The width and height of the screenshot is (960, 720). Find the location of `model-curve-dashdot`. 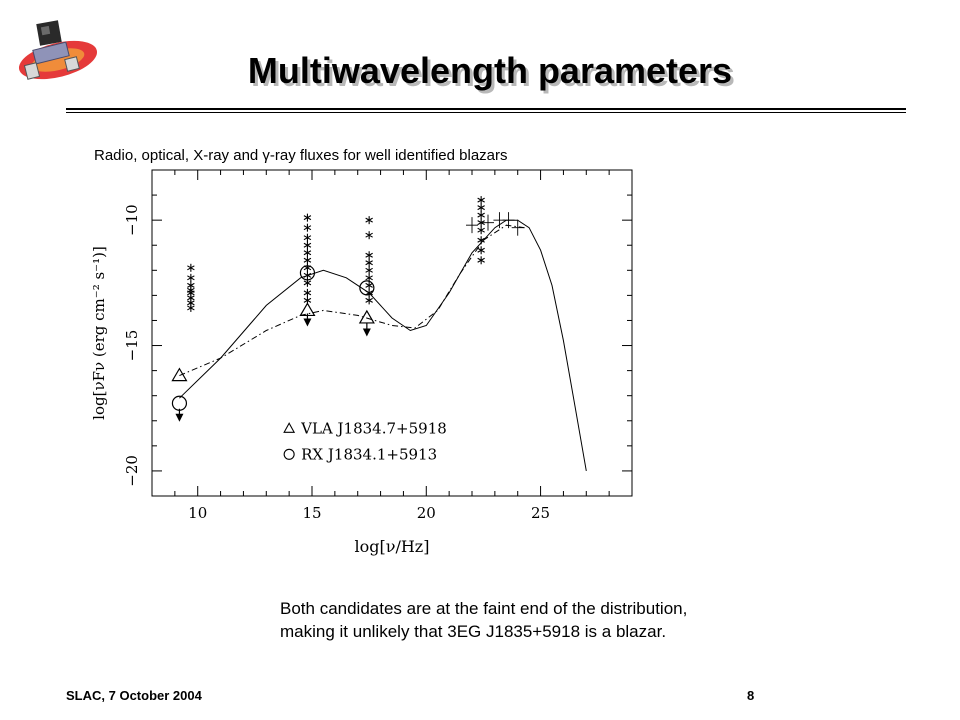

model-curve-dashdot is located at coordinates (352, 300).